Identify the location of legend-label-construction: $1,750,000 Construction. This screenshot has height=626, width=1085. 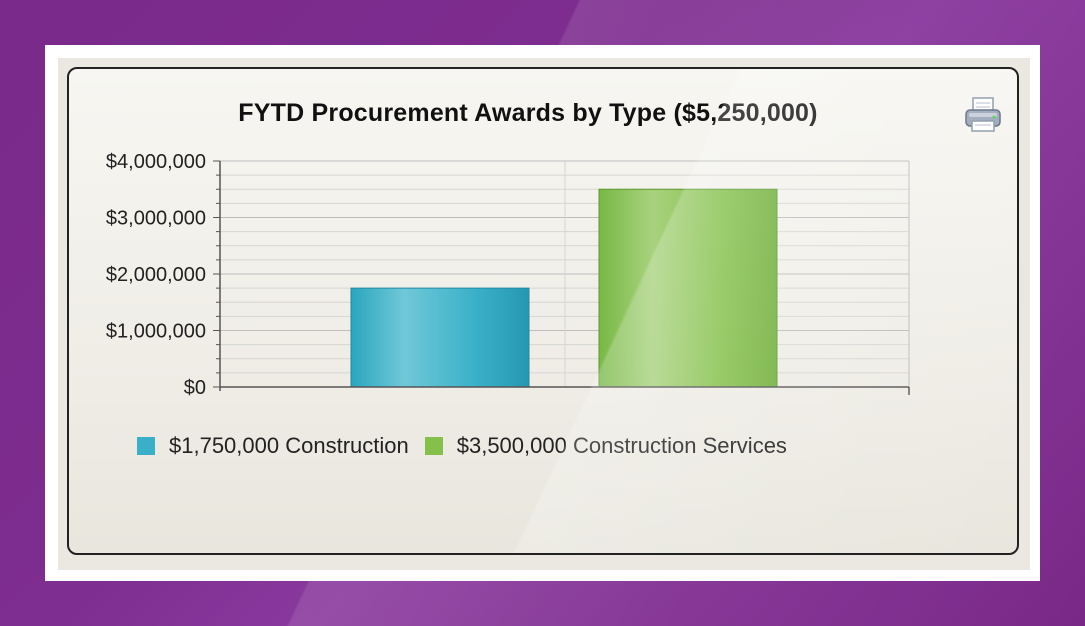
(289, 445).